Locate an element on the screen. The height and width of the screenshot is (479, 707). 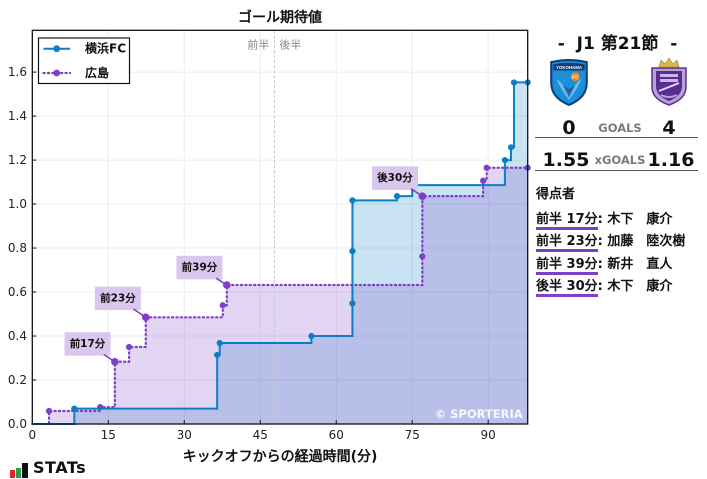
goal-annotation-label: 前17分 is located at coordinates (88, 343).